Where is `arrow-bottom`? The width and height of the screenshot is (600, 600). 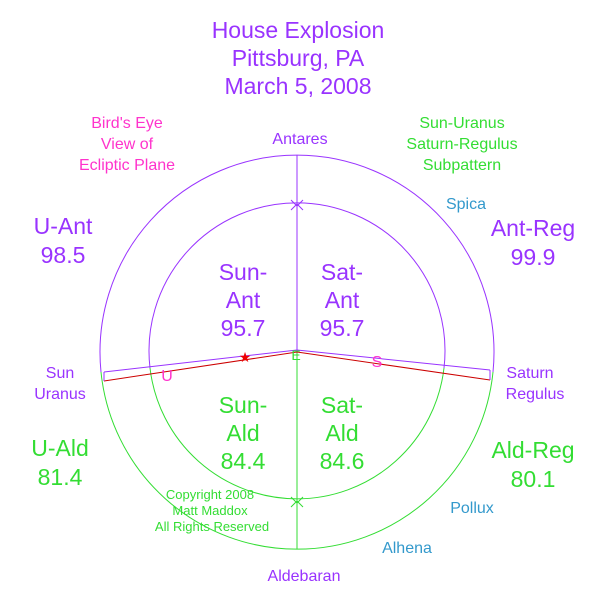
arrow-bottom is located at coordinates (297, 502).